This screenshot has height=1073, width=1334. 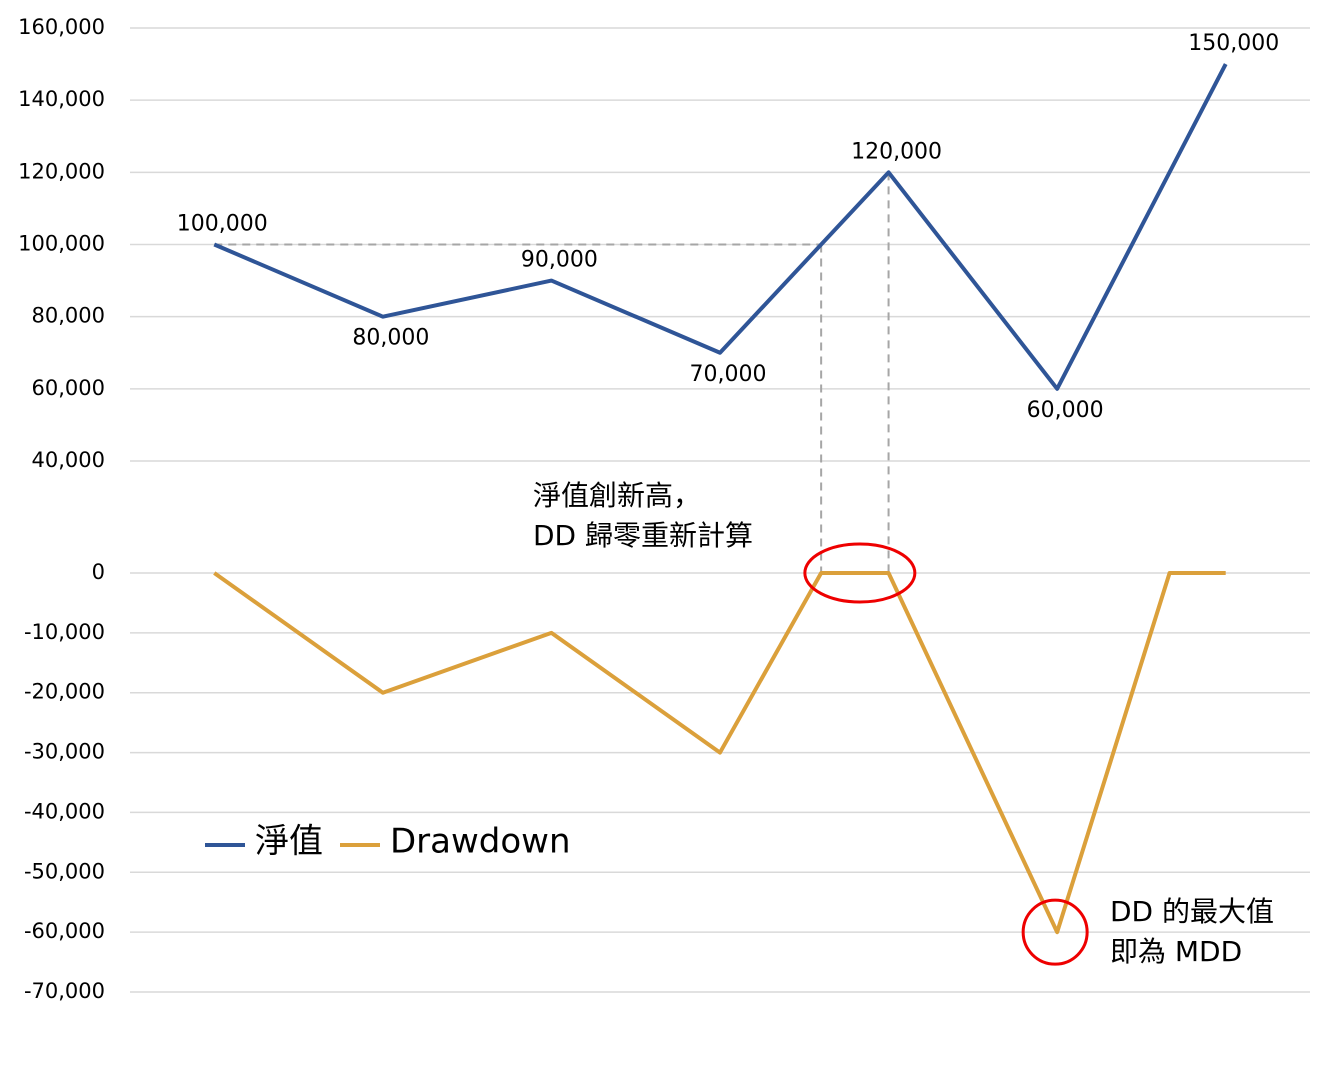 What do you see at coordinates (728, 374) in the screenshot?
I see `data-label: 70,000` at bounding box center [728, 374].